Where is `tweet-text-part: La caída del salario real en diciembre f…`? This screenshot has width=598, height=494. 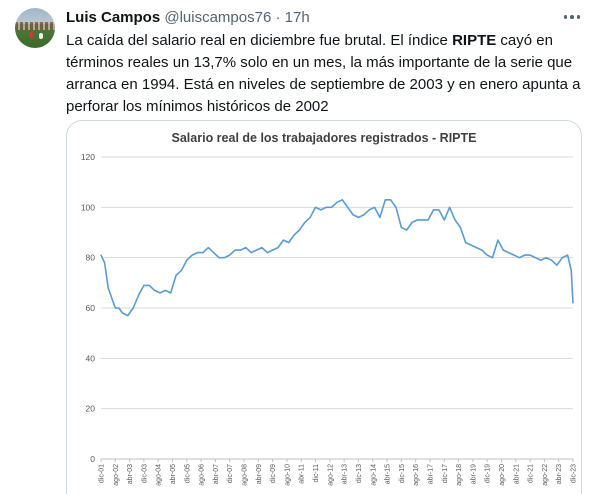
tweet-text-part: La caída del salario real en diciembre f… is located at coordinates (259, 40).